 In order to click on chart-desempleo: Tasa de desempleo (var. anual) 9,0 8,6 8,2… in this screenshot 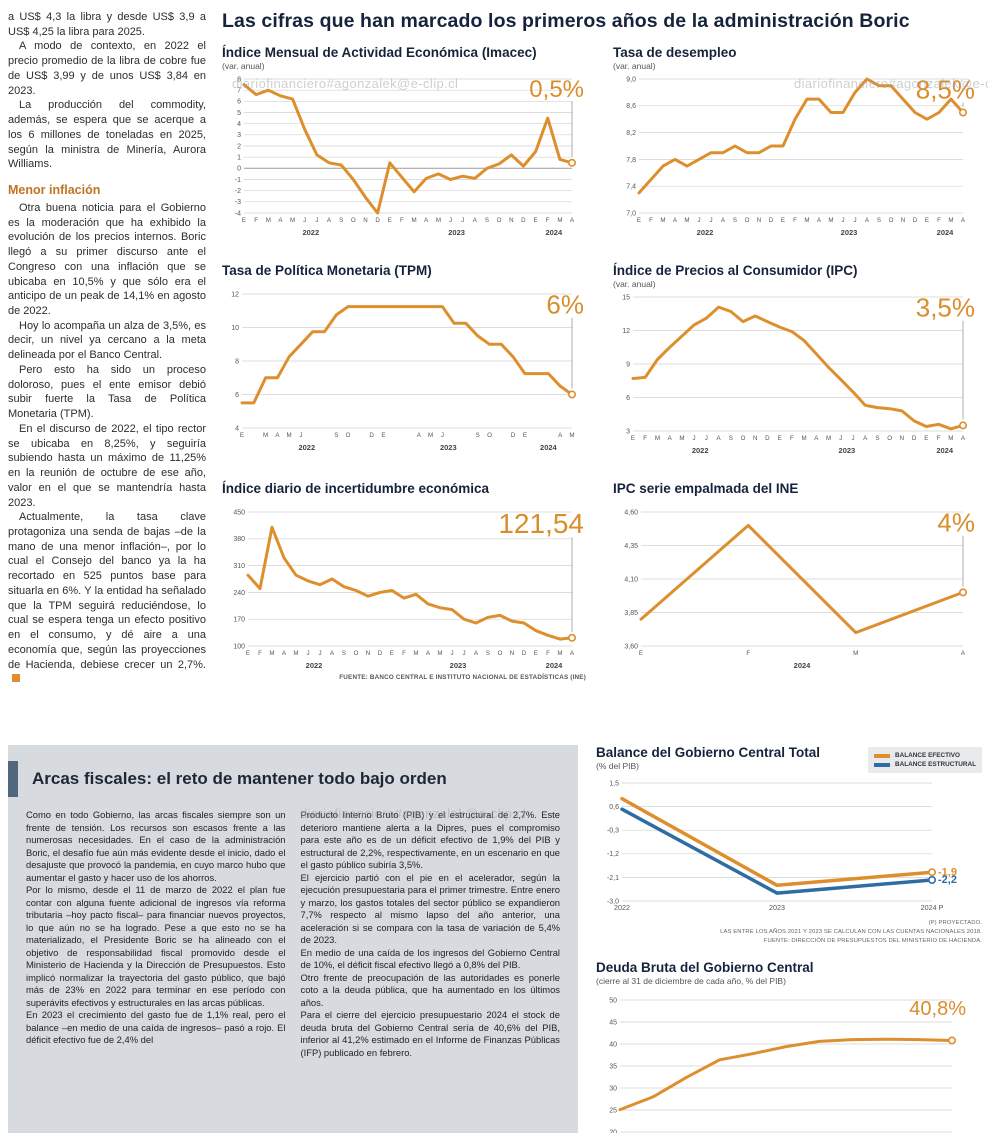, I will do `click(797, 141)`.